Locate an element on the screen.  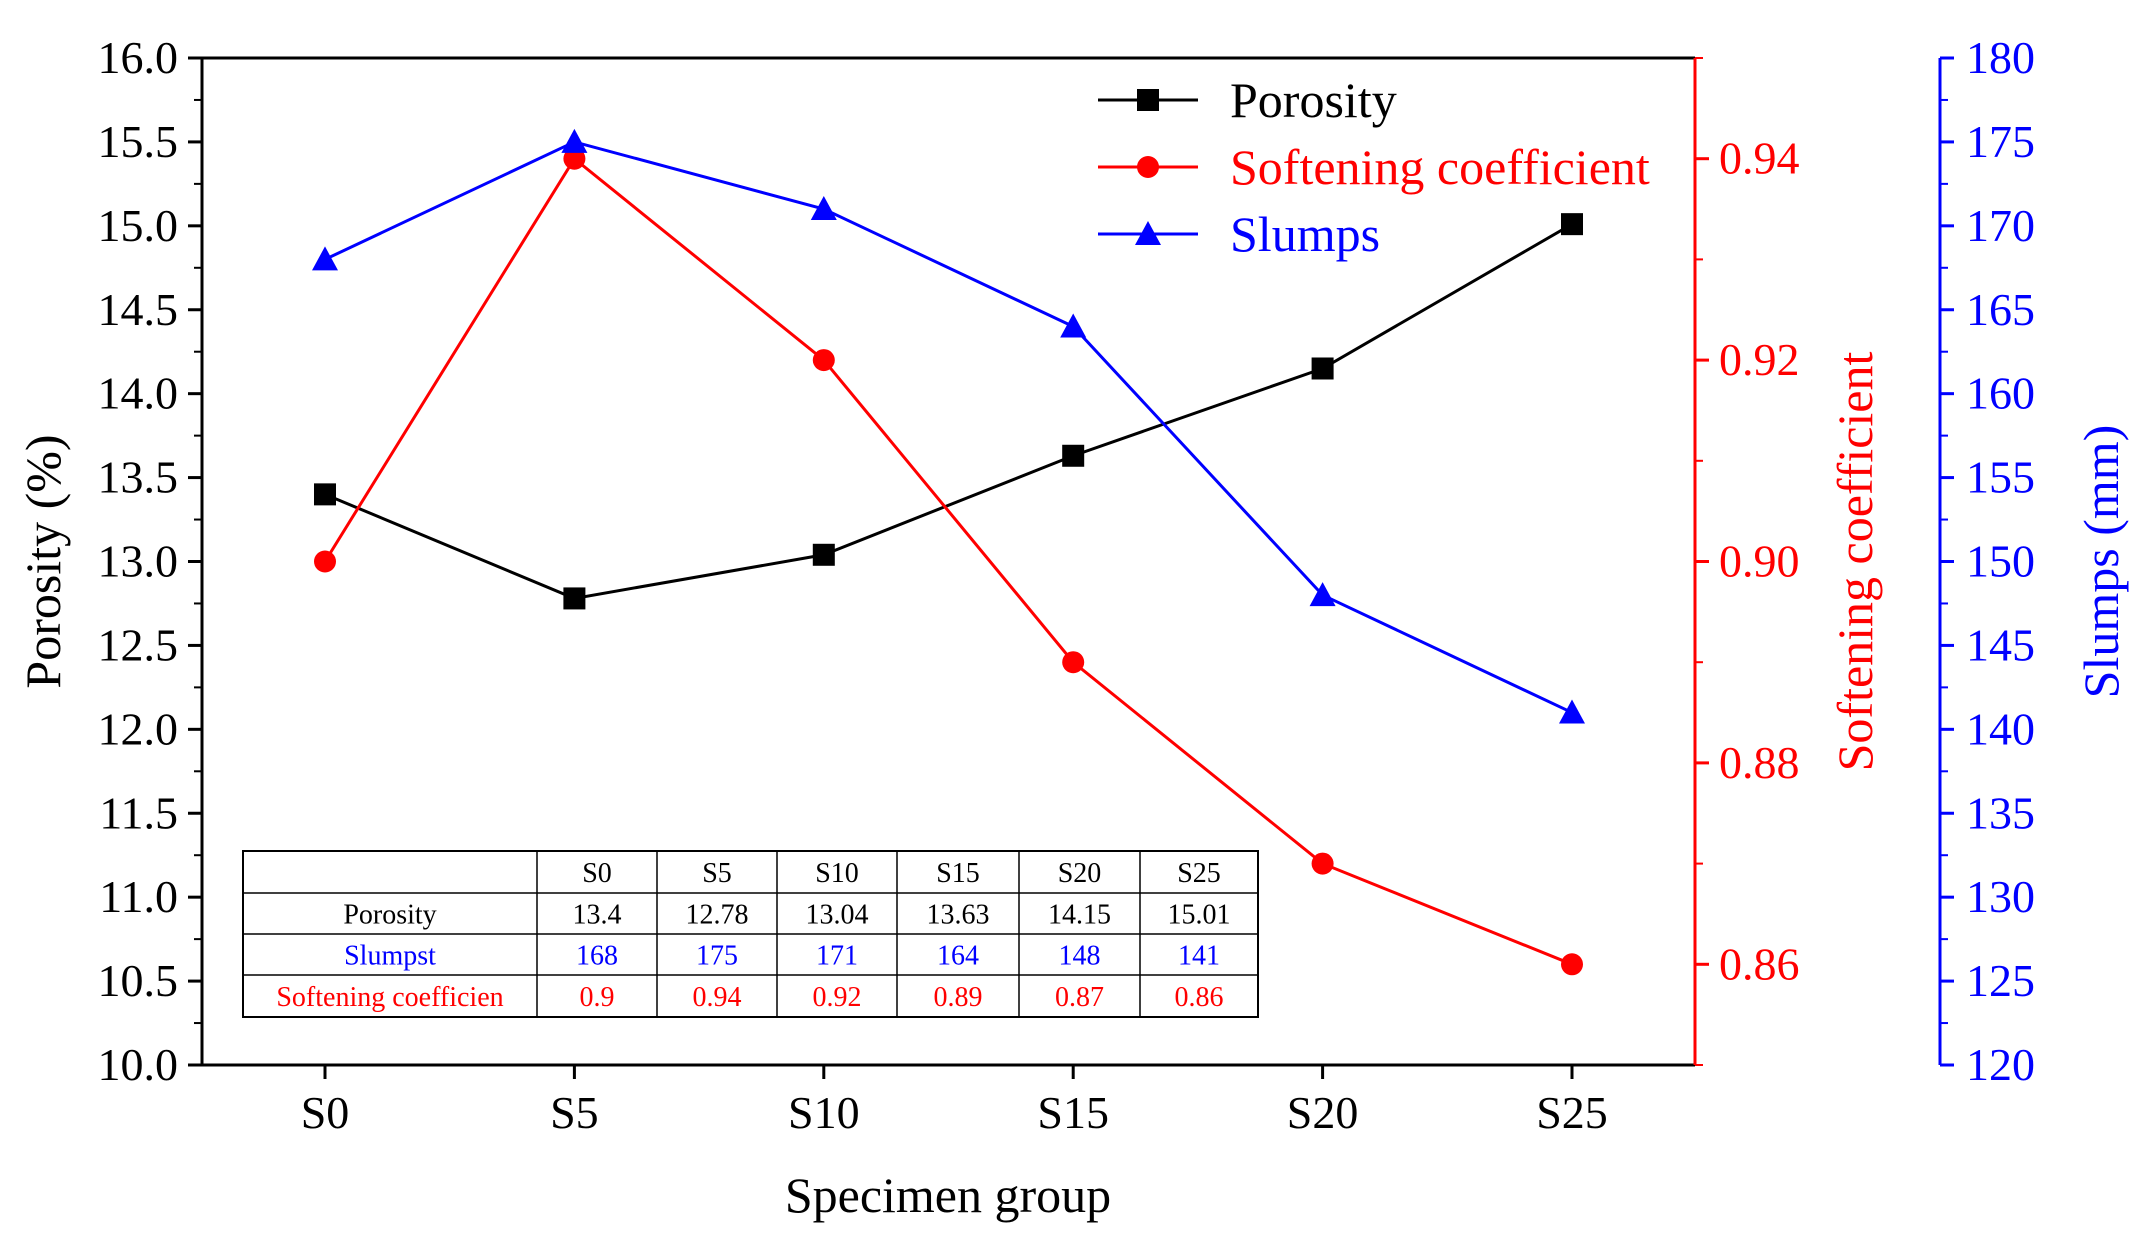
softening-tick-label: 0.86 is located at coordinates (1759, 963).